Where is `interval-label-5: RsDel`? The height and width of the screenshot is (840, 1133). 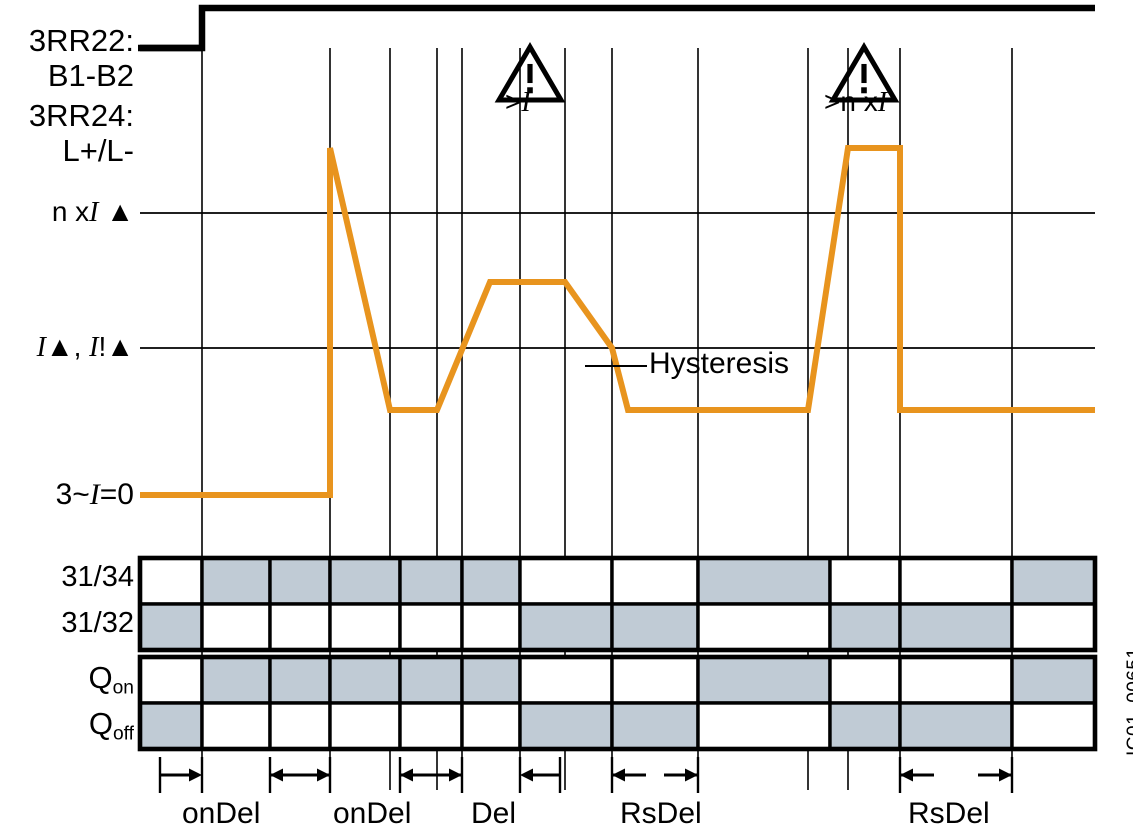
interval-label-5: RsDel is located at coordinates (949, 814).